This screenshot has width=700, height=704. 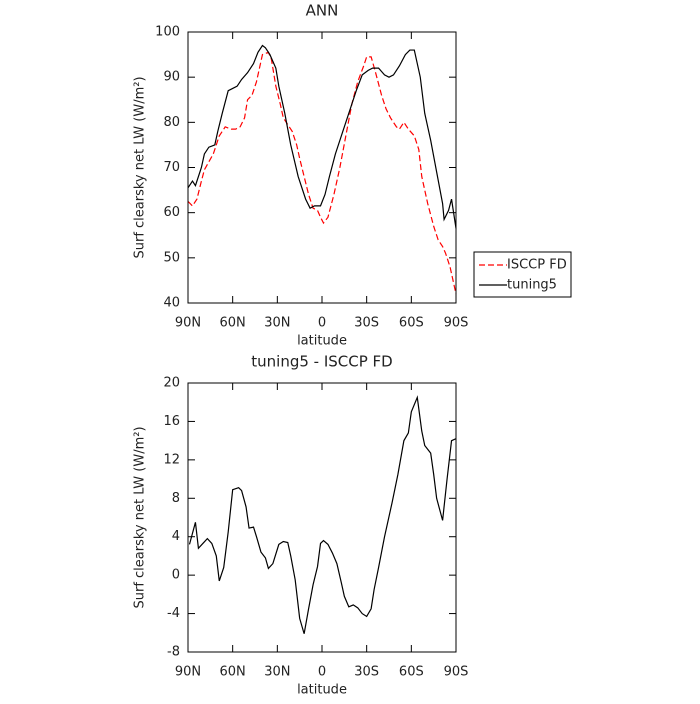 What do you see at coordinates (173, 613) in the screenshot?
I see `y-tick-label: -4` at bounding box center [173, 613].